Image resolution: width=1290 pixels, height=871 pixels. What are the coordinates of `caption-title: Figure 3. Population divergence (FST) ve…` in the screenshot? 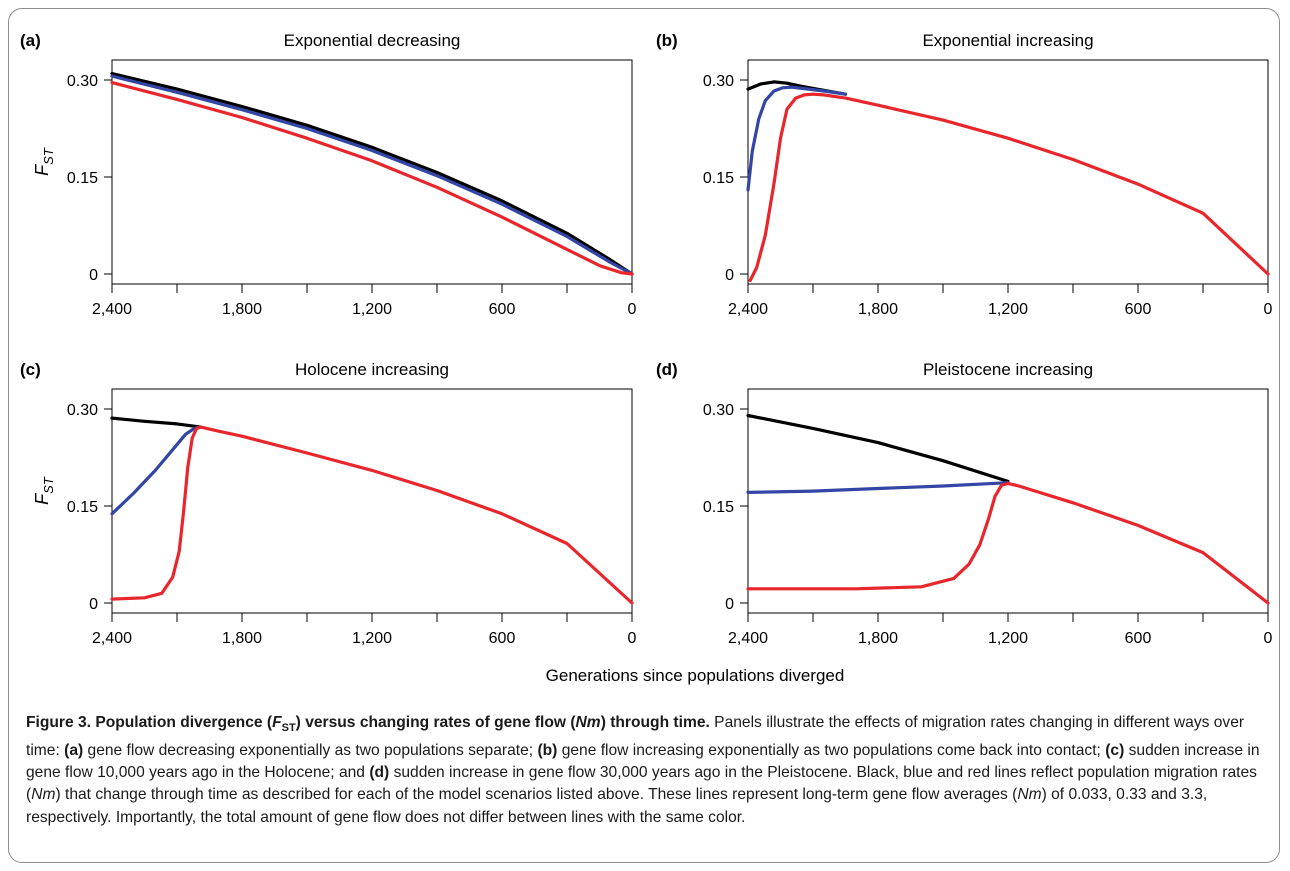 It's located at (368, 724).